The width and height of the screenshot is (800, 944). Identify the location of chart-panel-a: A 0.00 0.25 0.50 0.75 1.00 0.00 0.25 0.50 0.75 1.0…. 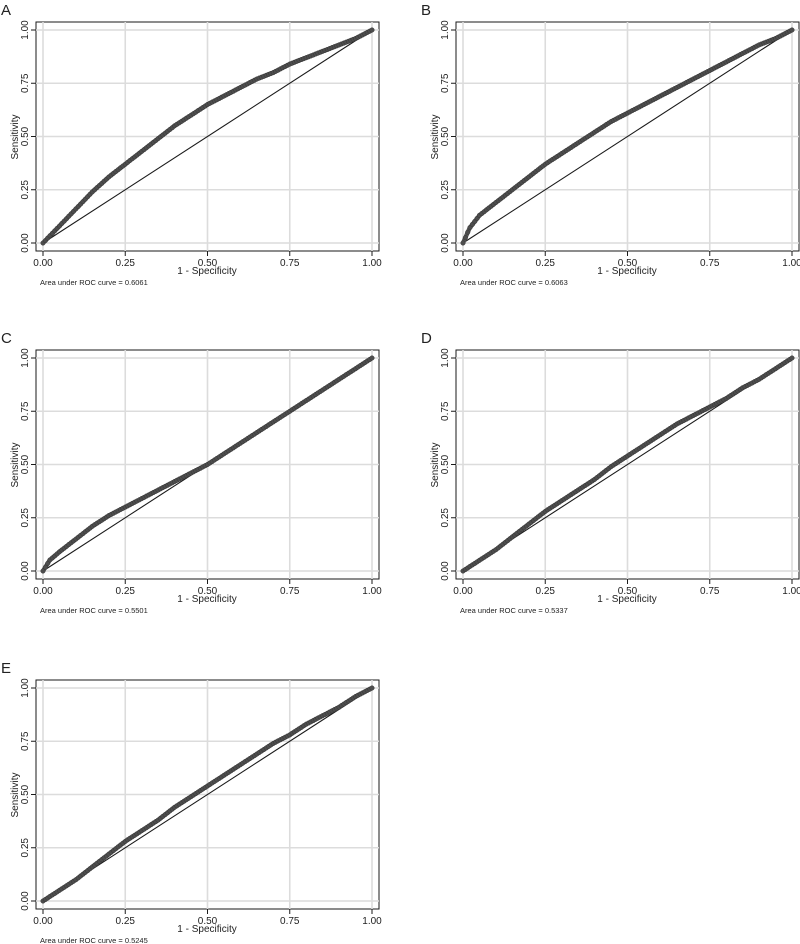
(191, 144).